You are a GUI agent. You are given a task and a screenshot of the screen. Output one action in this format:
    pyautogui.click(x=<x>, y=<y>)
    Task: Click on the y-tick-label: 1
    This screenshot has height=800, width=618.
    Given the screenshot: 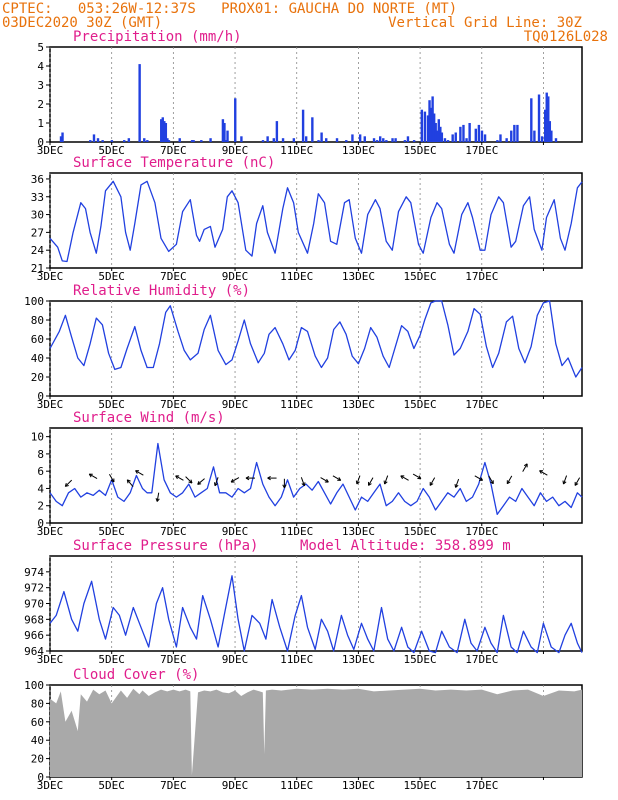 What is the action you would take?
    pyautogui.click(x=40, y=123)
    